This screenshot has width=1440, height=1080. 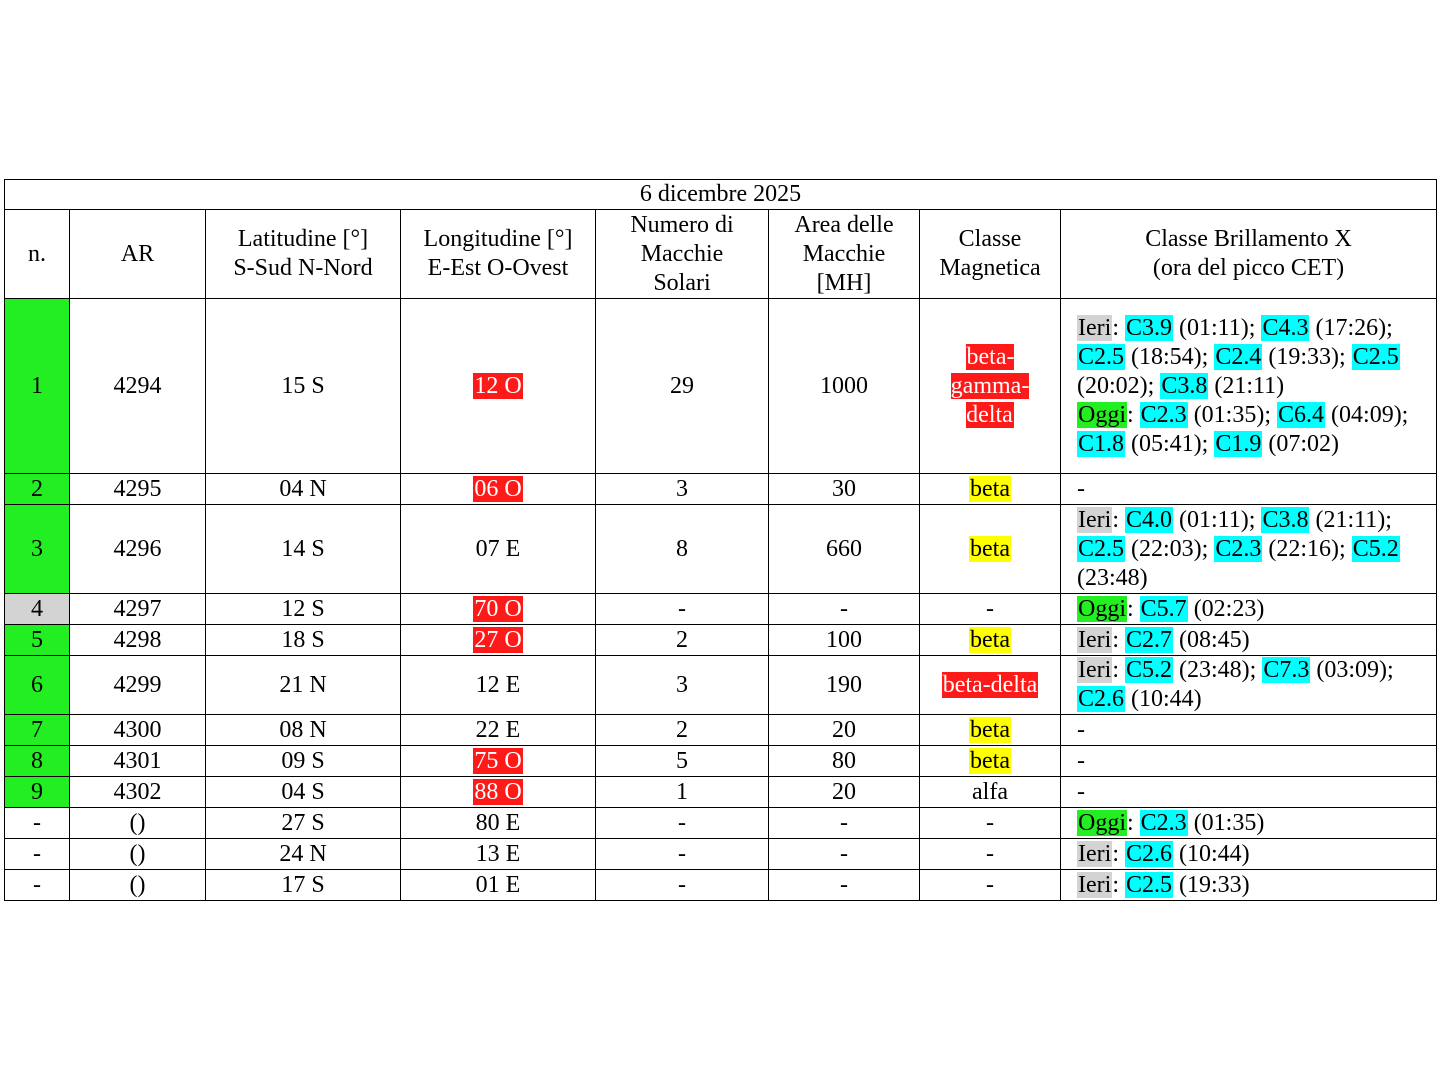 I want to click on magnetic-class-badge: beta-delta, so click(x=990, y=684).